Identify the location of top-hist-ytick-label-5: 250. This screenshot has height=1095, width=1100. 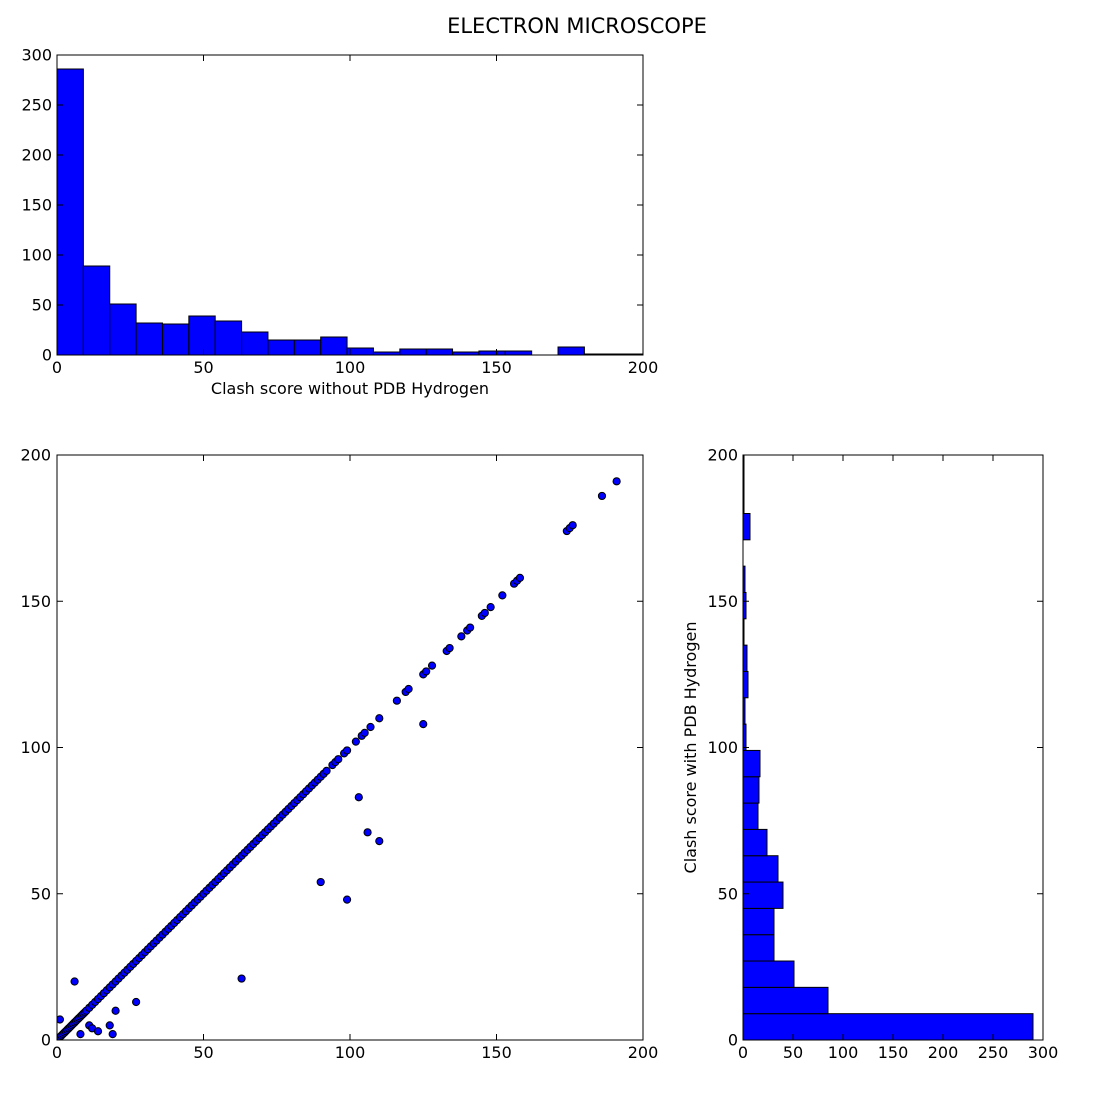
(36, 105).